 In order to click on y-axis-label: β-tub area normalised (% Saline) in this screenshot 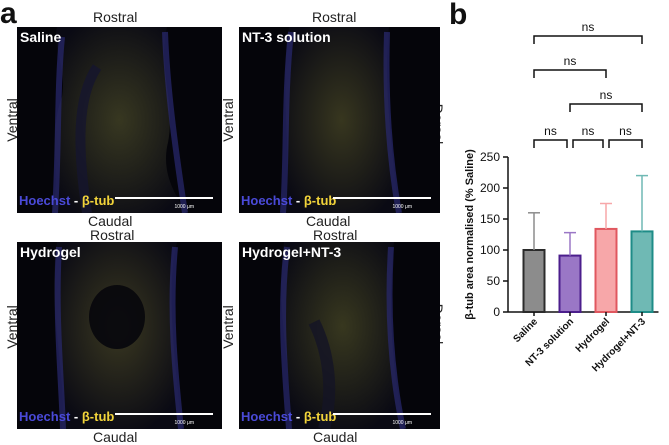, I will do `click(470, 234)`.